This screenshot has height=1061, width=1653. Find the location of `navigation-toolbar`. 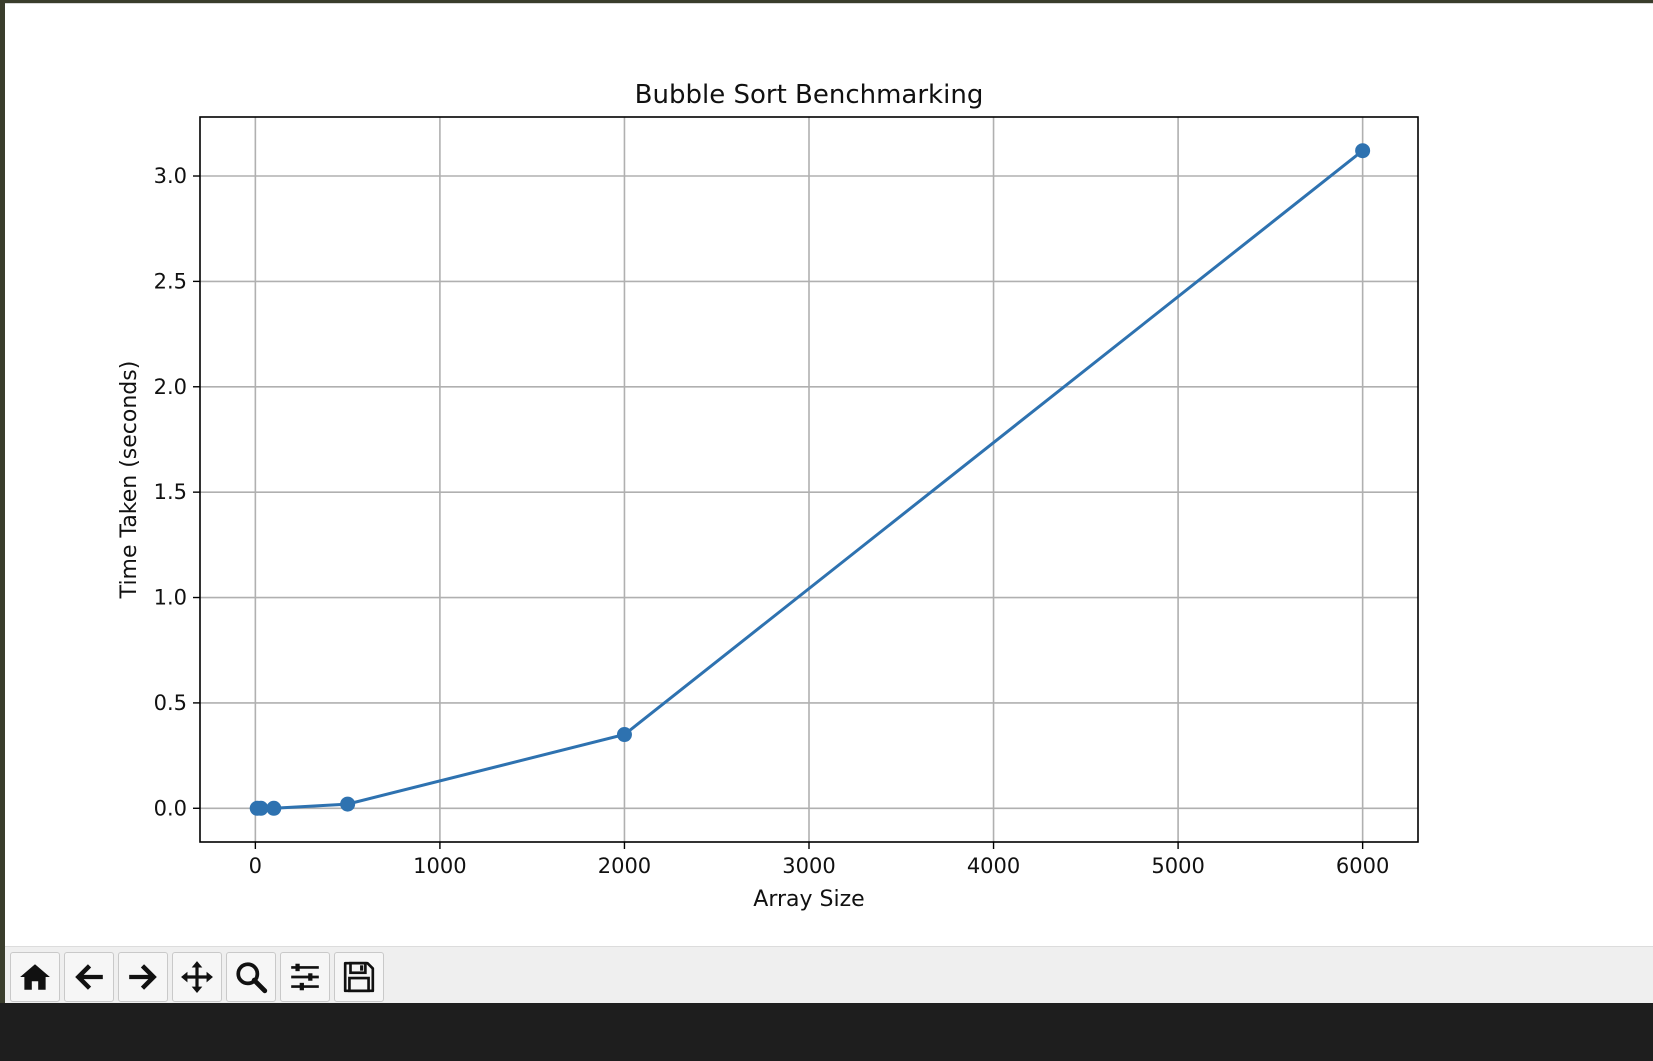

navigation-toolbar is located at coordinates (829, 975).